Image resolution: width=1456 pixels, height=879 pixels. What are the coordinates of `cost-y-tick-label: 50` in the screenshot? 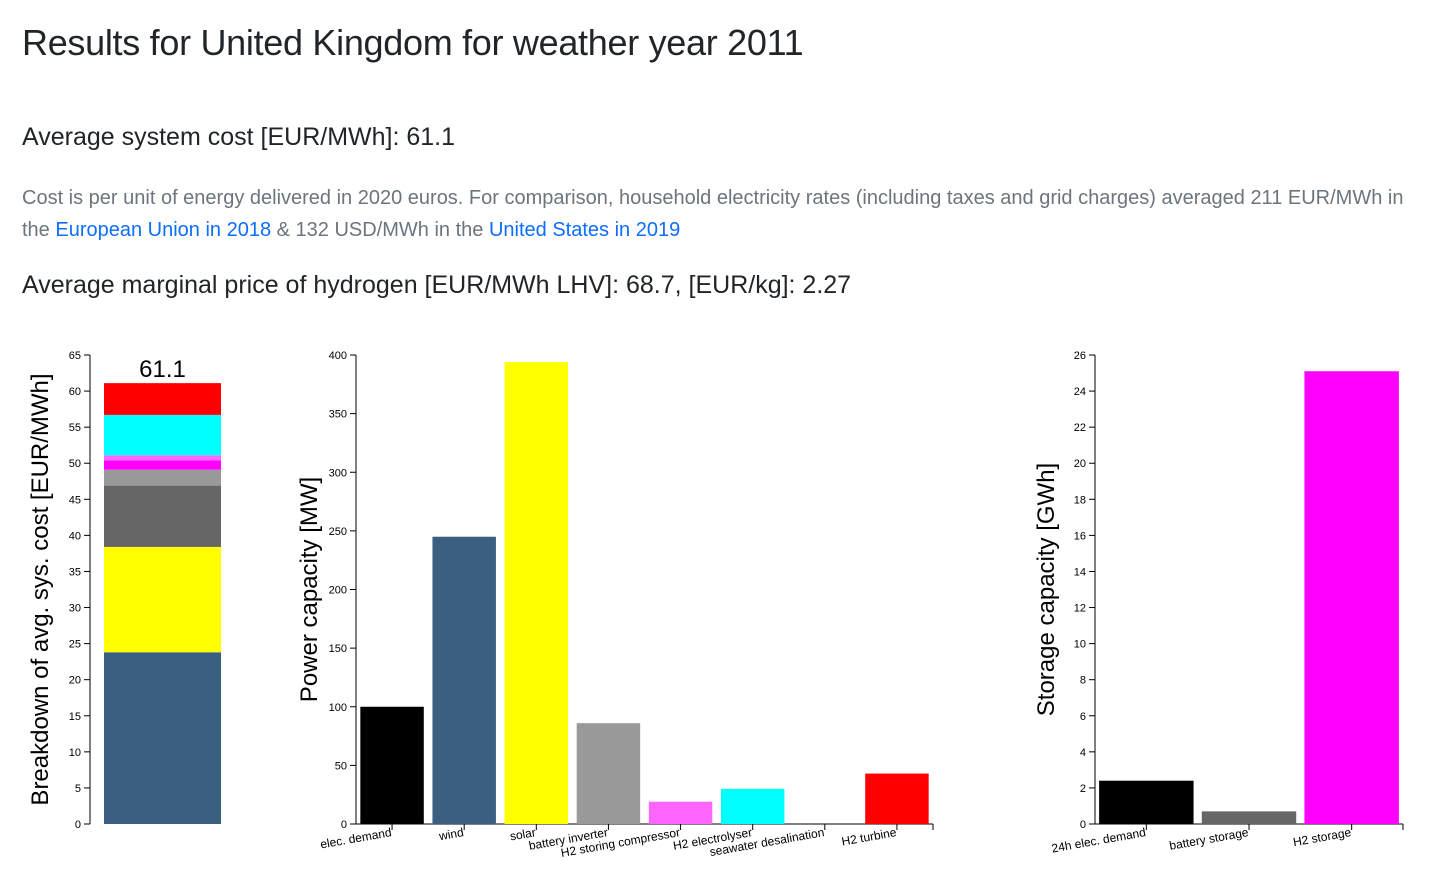 It's located at (75, 464).